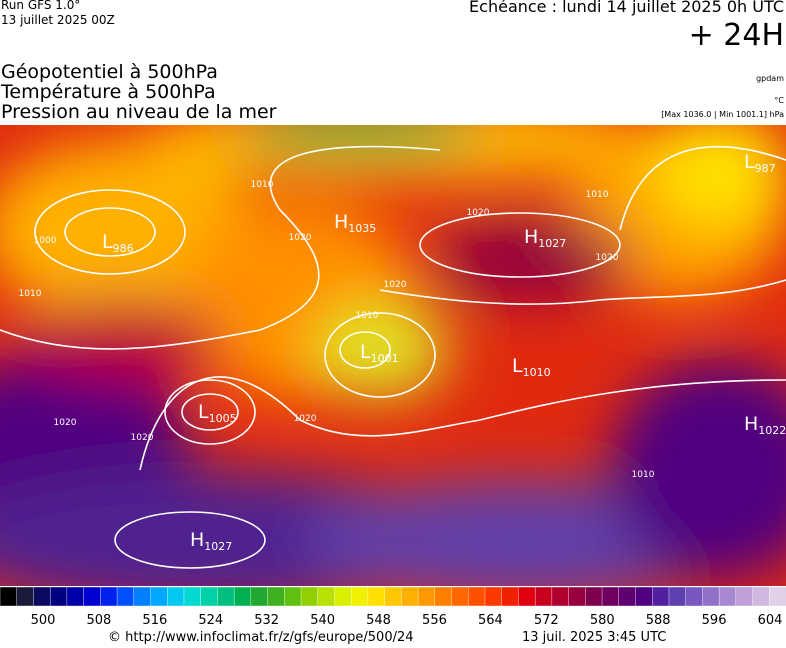 The height and width of the screenshot is (648, 786). Describe the element at coordinates (99, 620) in the screenshot. I see `colorbar-label: 508` at that location.